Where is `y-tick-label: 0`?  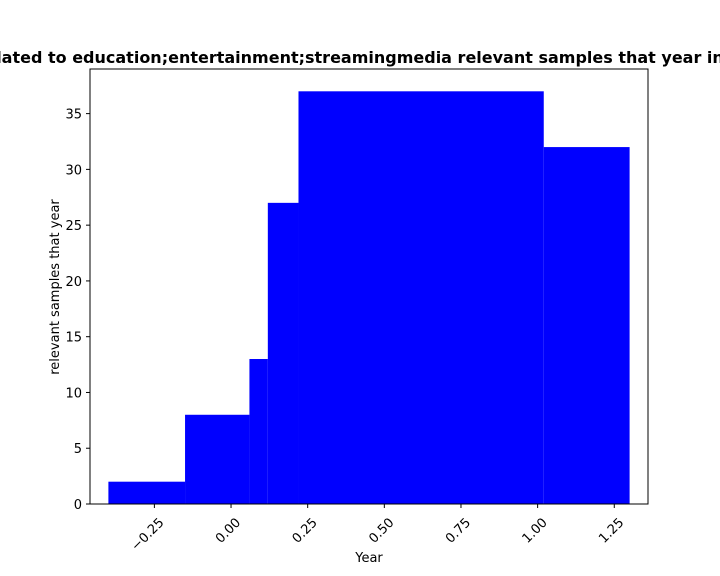 y-tick-label: 0 is located at coordinates (78, 505).